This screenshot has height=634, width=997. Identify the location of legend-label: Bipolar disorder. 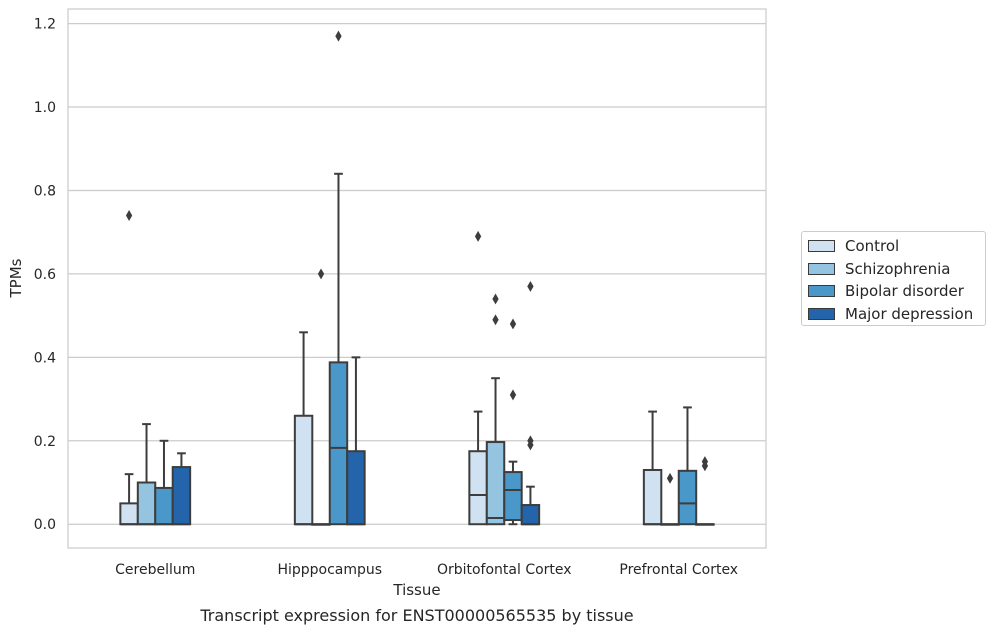
(904, 291).